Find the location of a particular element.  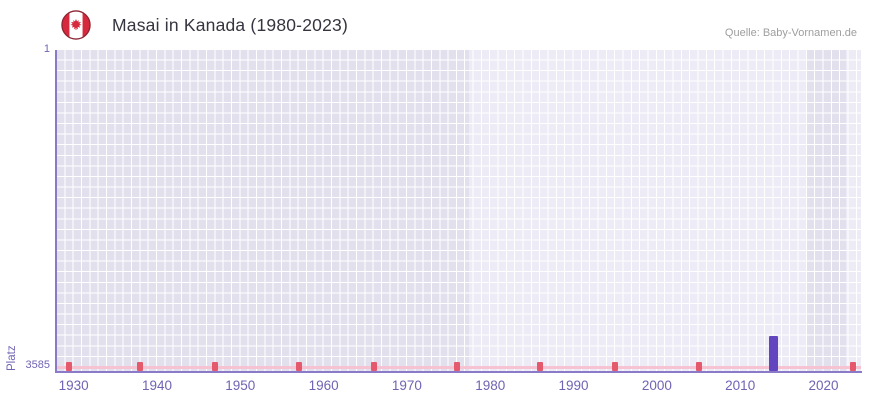

flag-left-band is located at coordinates (65, 25).